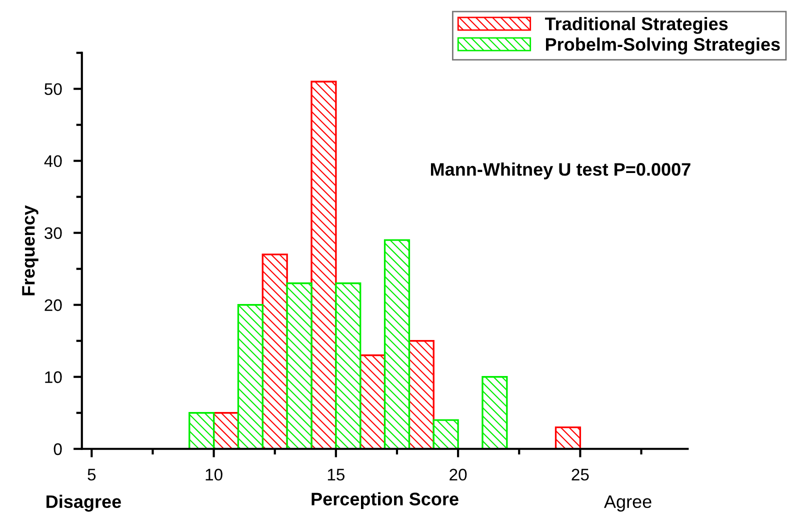 The image size is (795, 513). What do you see at coordinates (663, 46) in the screenshot?
I see `legend-label: Probelm-Solving Strategies` at bounding box center [663, 46].